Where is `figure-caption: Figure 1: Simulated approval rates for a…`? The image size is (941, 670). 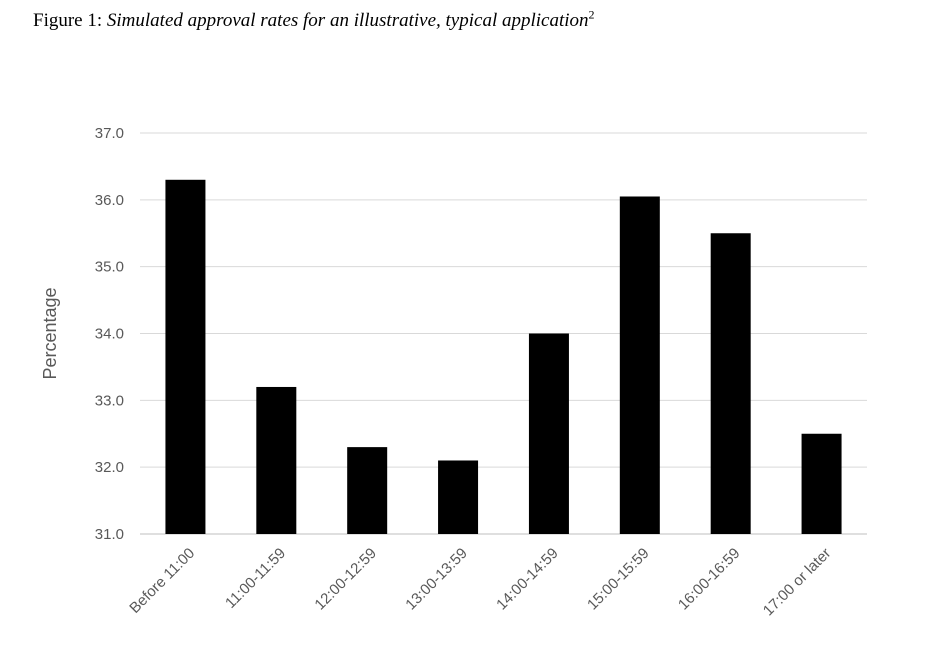 figure-caption: Figure 1: Simulated approval rates for a… is located at coordinates (314, 19).